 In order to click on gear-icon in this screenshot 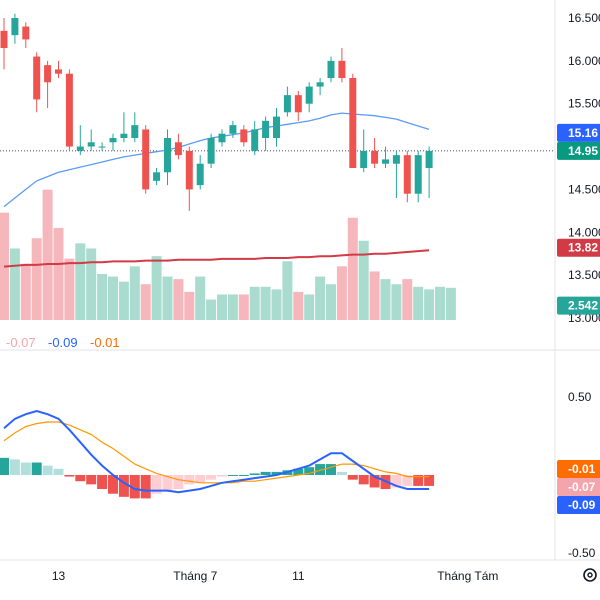, I will do `click(590, 575)`.